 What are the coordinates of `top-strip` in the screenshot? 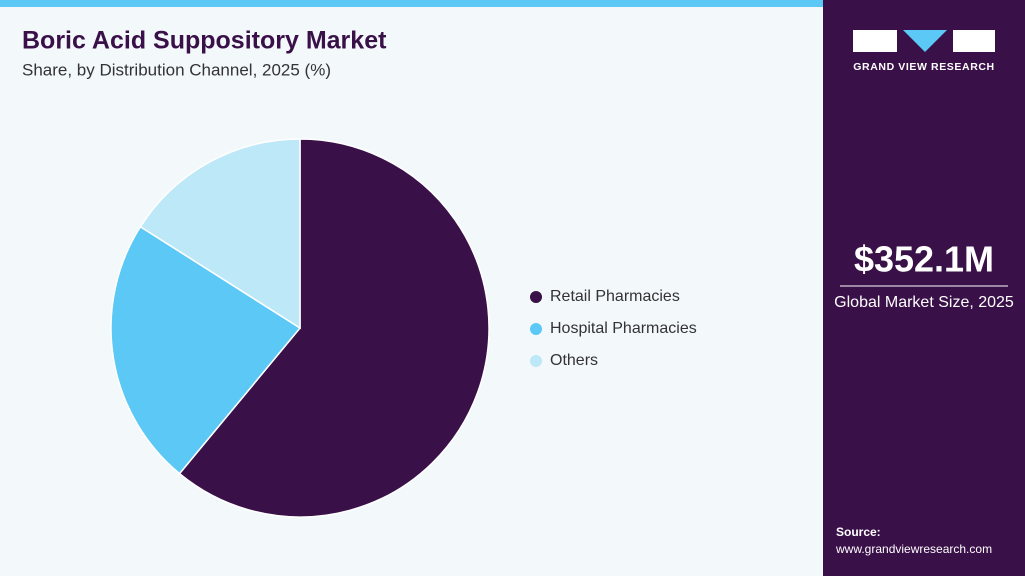 It's located at (411, 3).